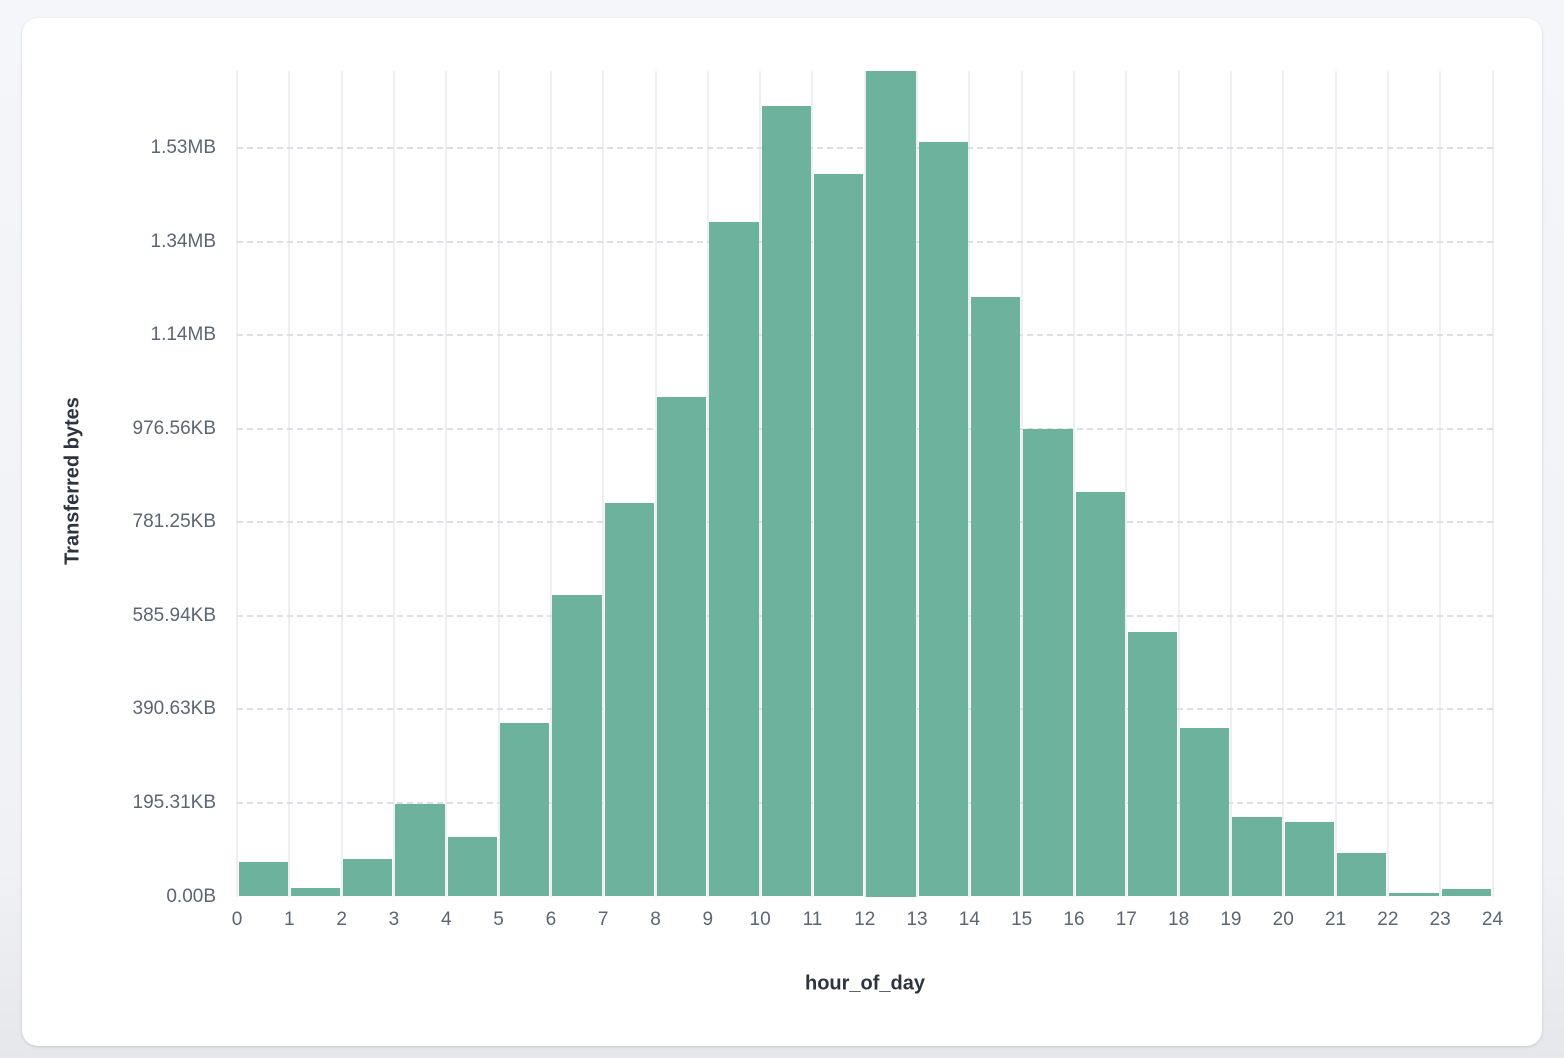  I want to click on x-tick-label: 20, so click(1283, 919).